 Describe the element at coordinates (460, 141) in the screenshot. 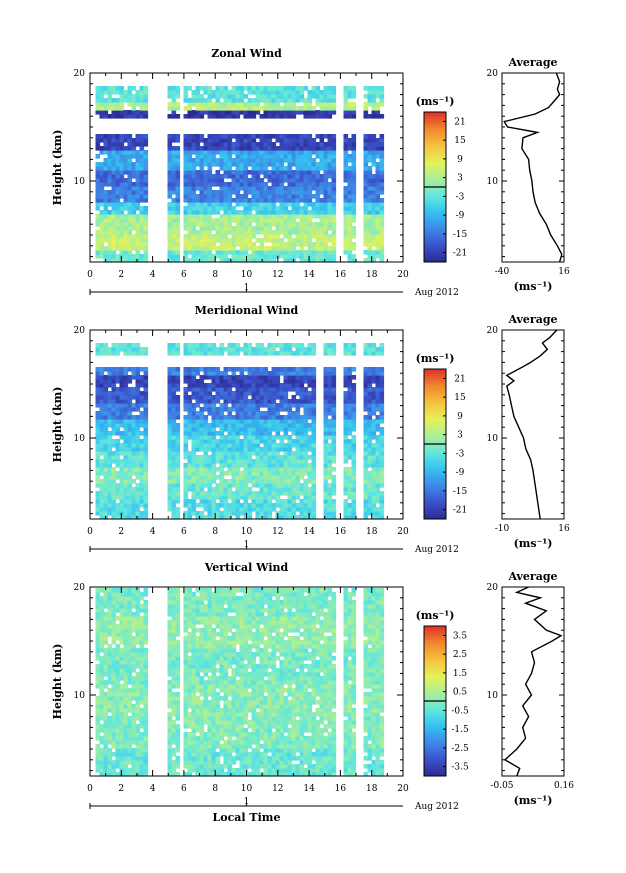

I see `colorbar-tick-label: 15` at that location.